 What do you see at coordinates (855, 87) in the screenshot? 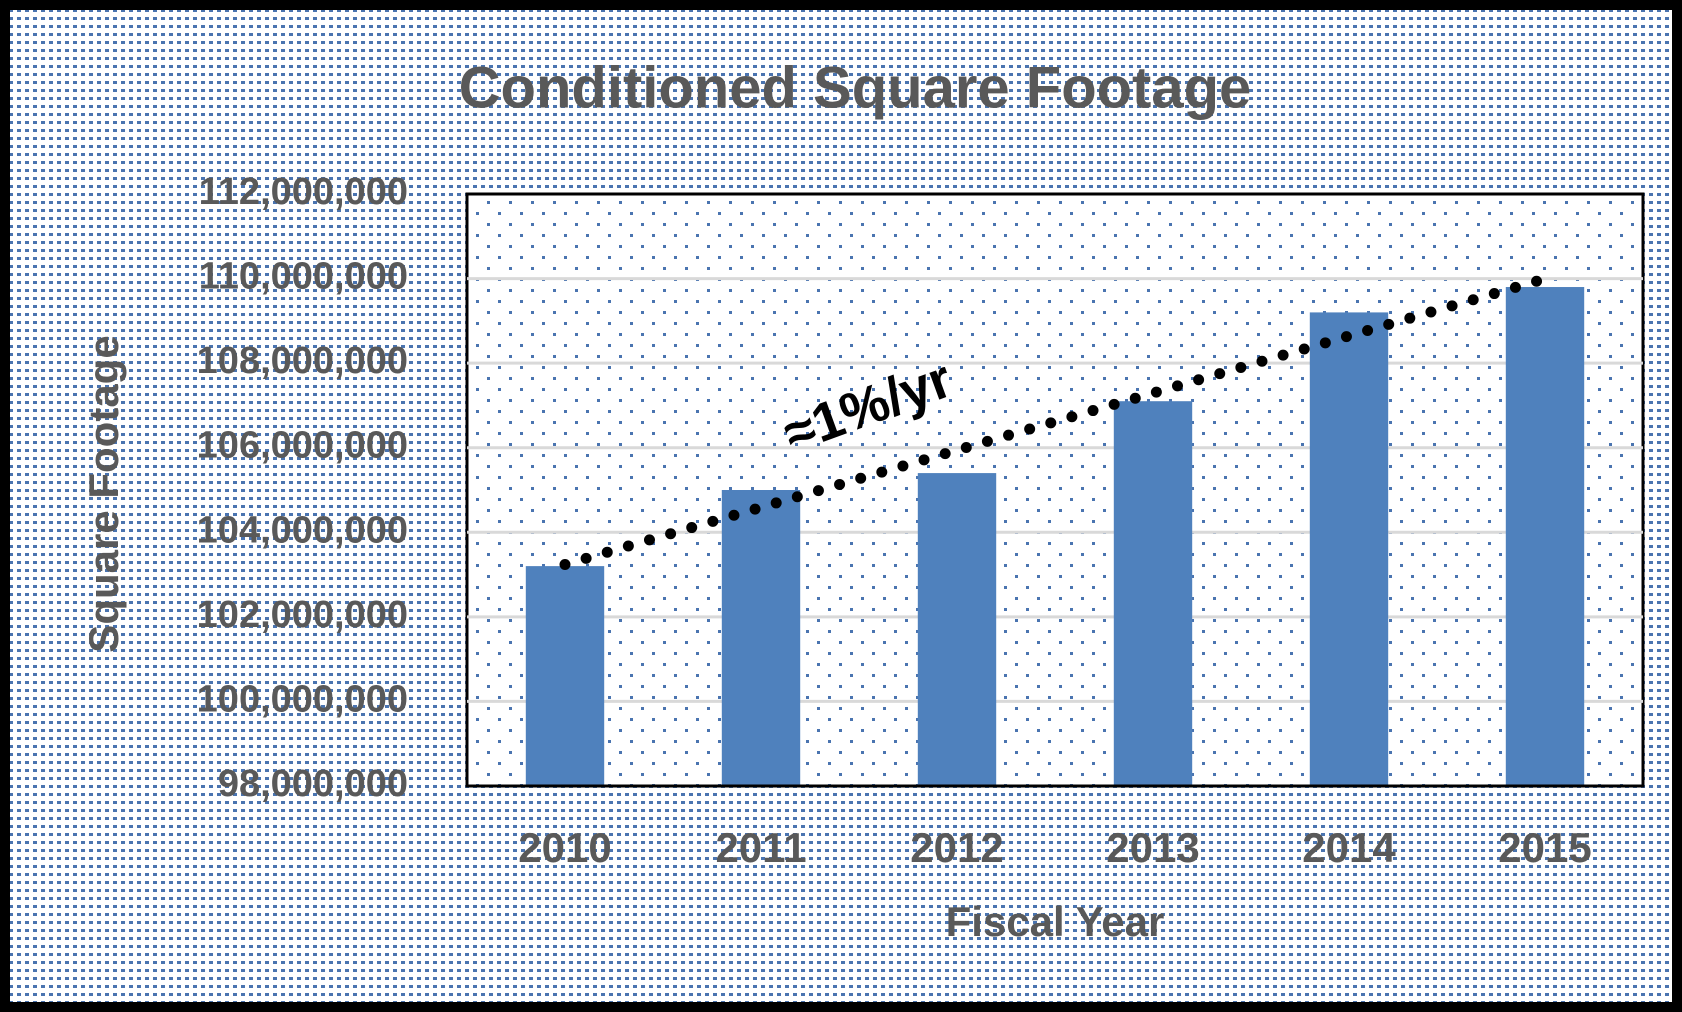
I see `chart-title: Conditioned Square Footage` at bounding box center [855, 87].